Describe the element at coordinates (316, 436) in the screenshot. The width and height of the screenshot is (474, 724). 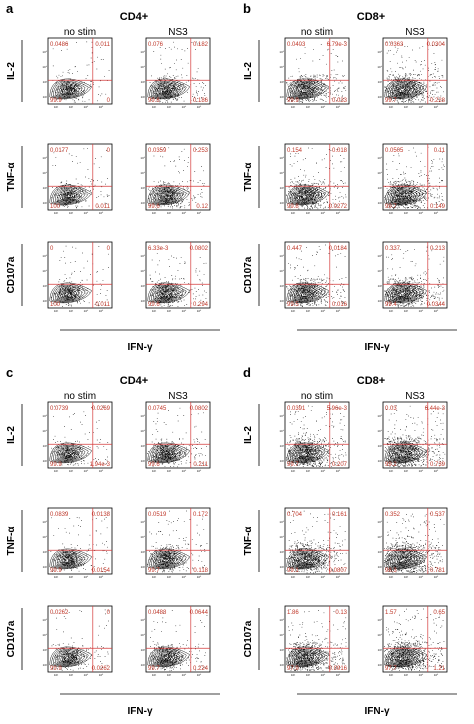
I see `event-dots` at that location.